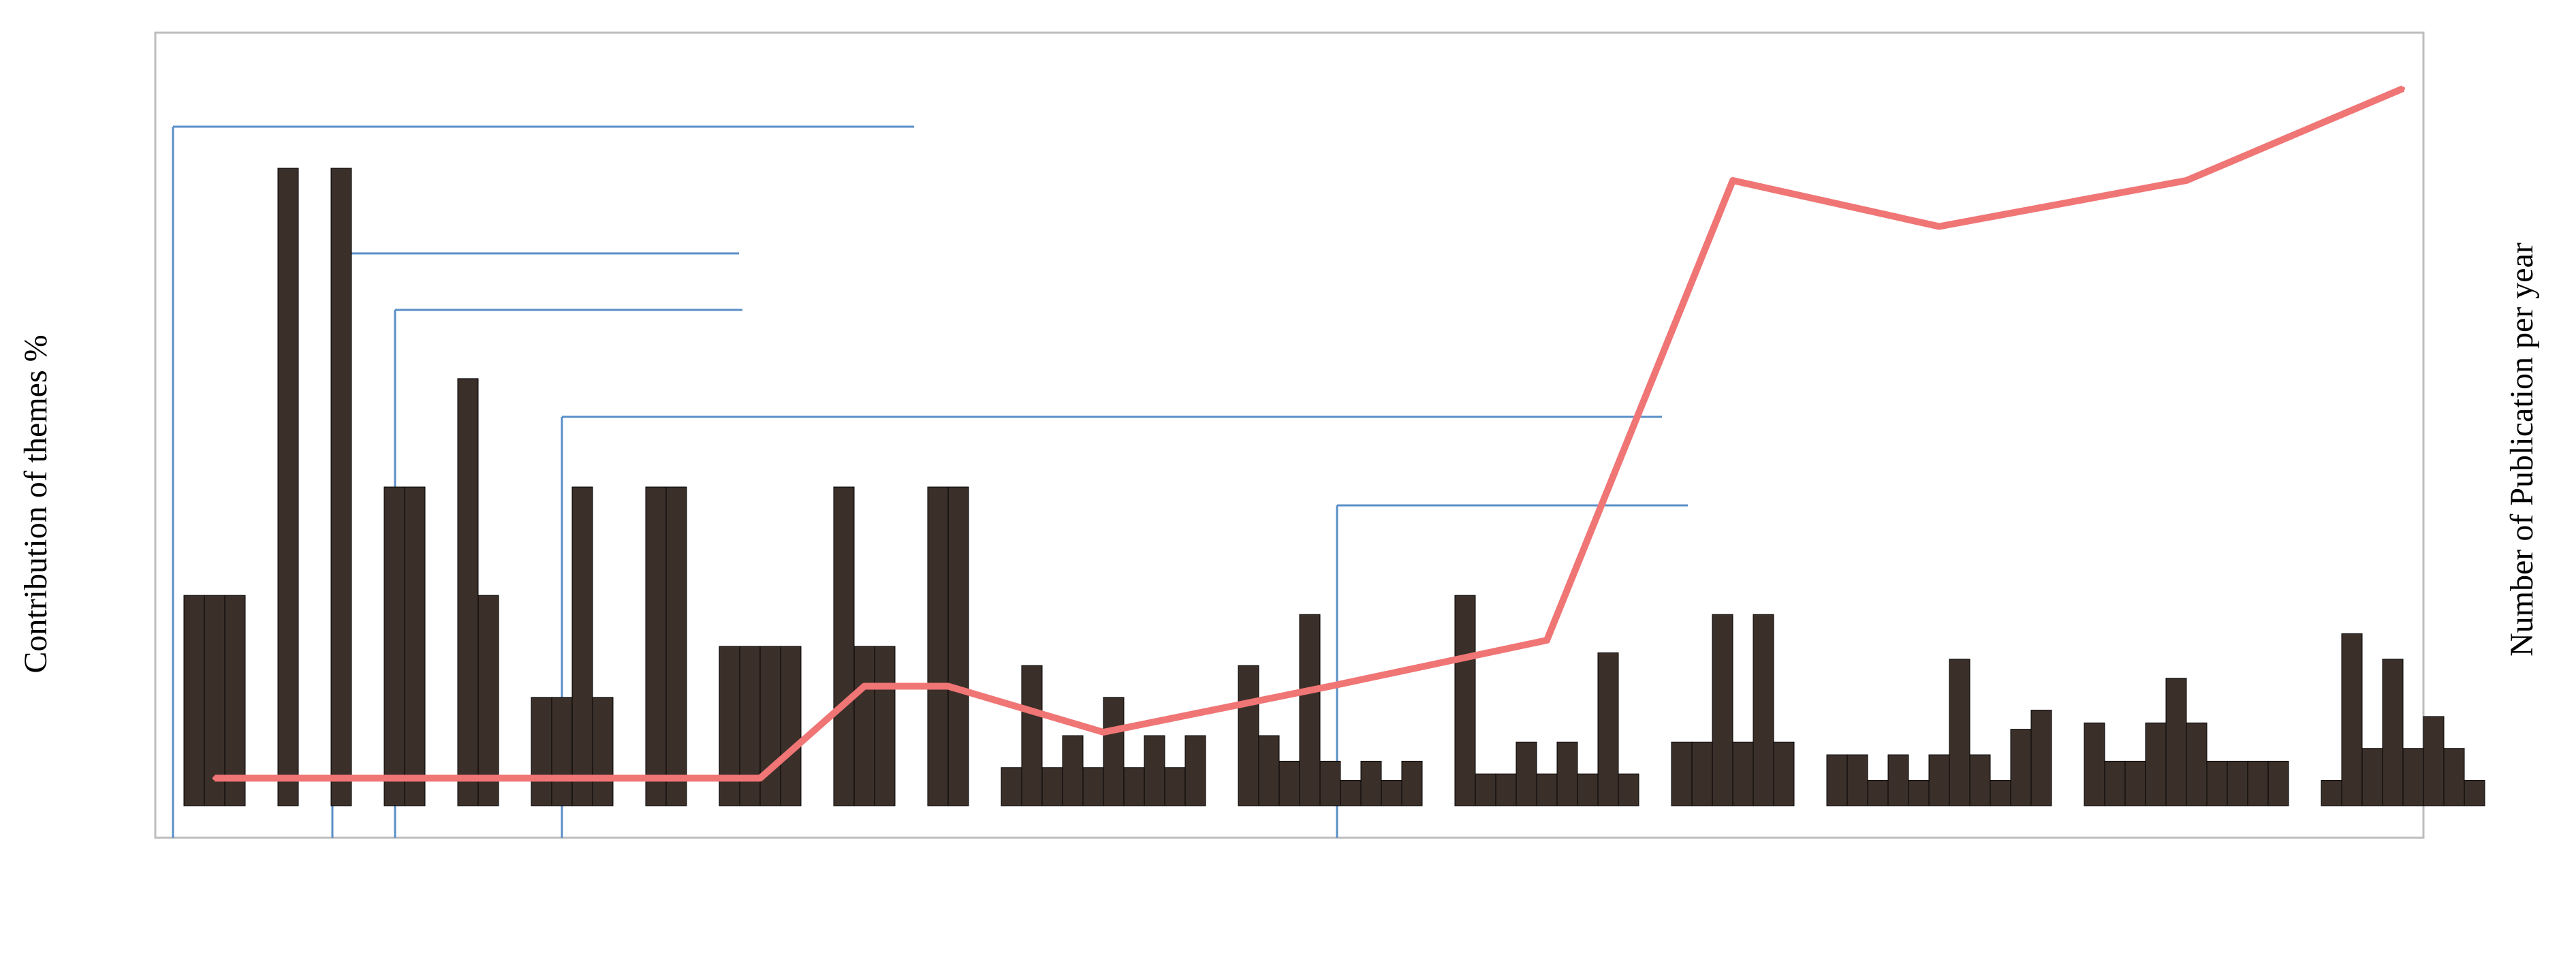  Describe the element at coordinates (36, 503) in the screenshot. I see `y-axis-label: Contribution of themes %` at that location.